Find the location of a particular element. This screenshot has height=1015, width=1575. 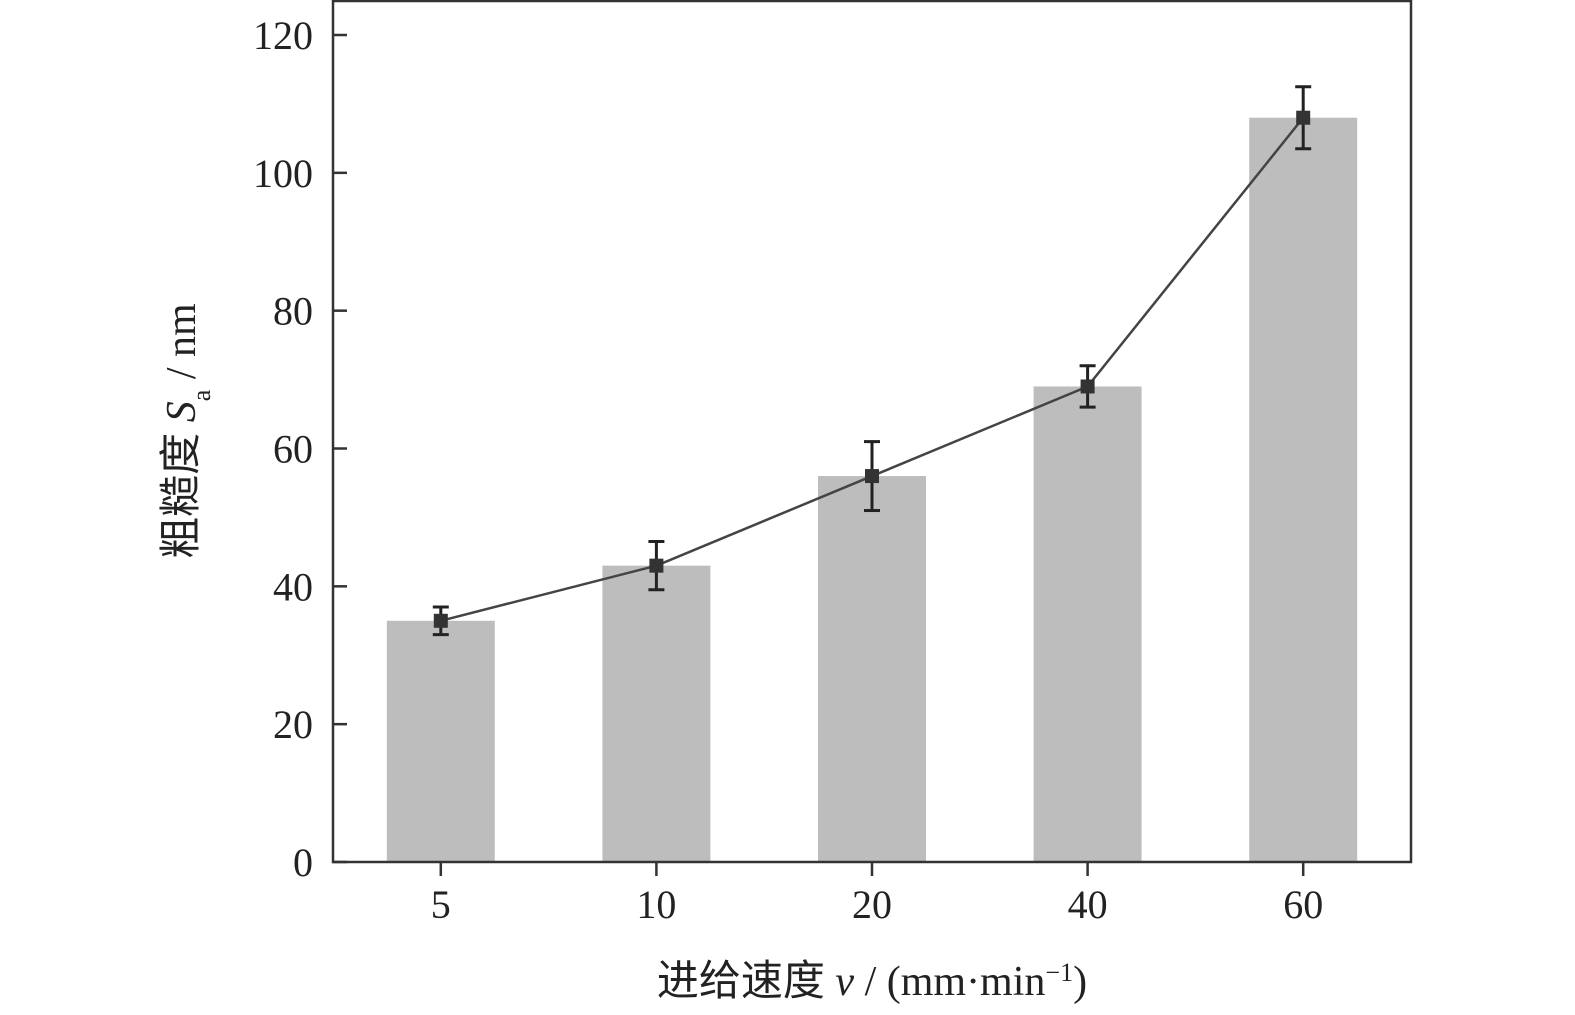

x-axis-title-unit-close: ) is located at coordinates (1080, 982).